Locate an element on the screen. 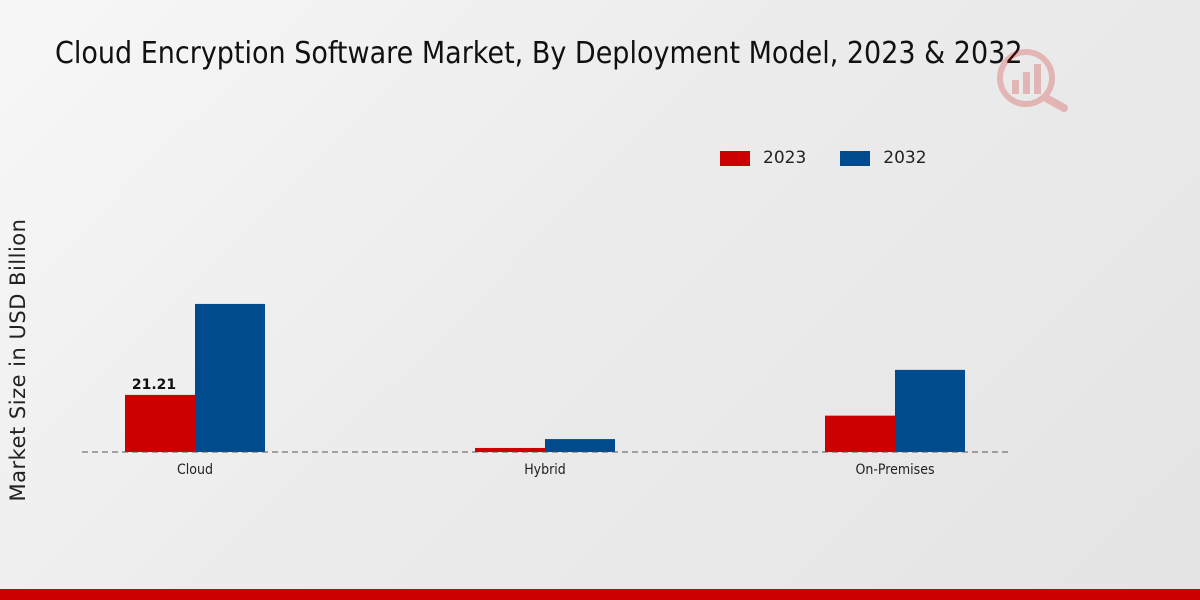  legend-item-2032: 2032 is located at coordinates (883, 158).